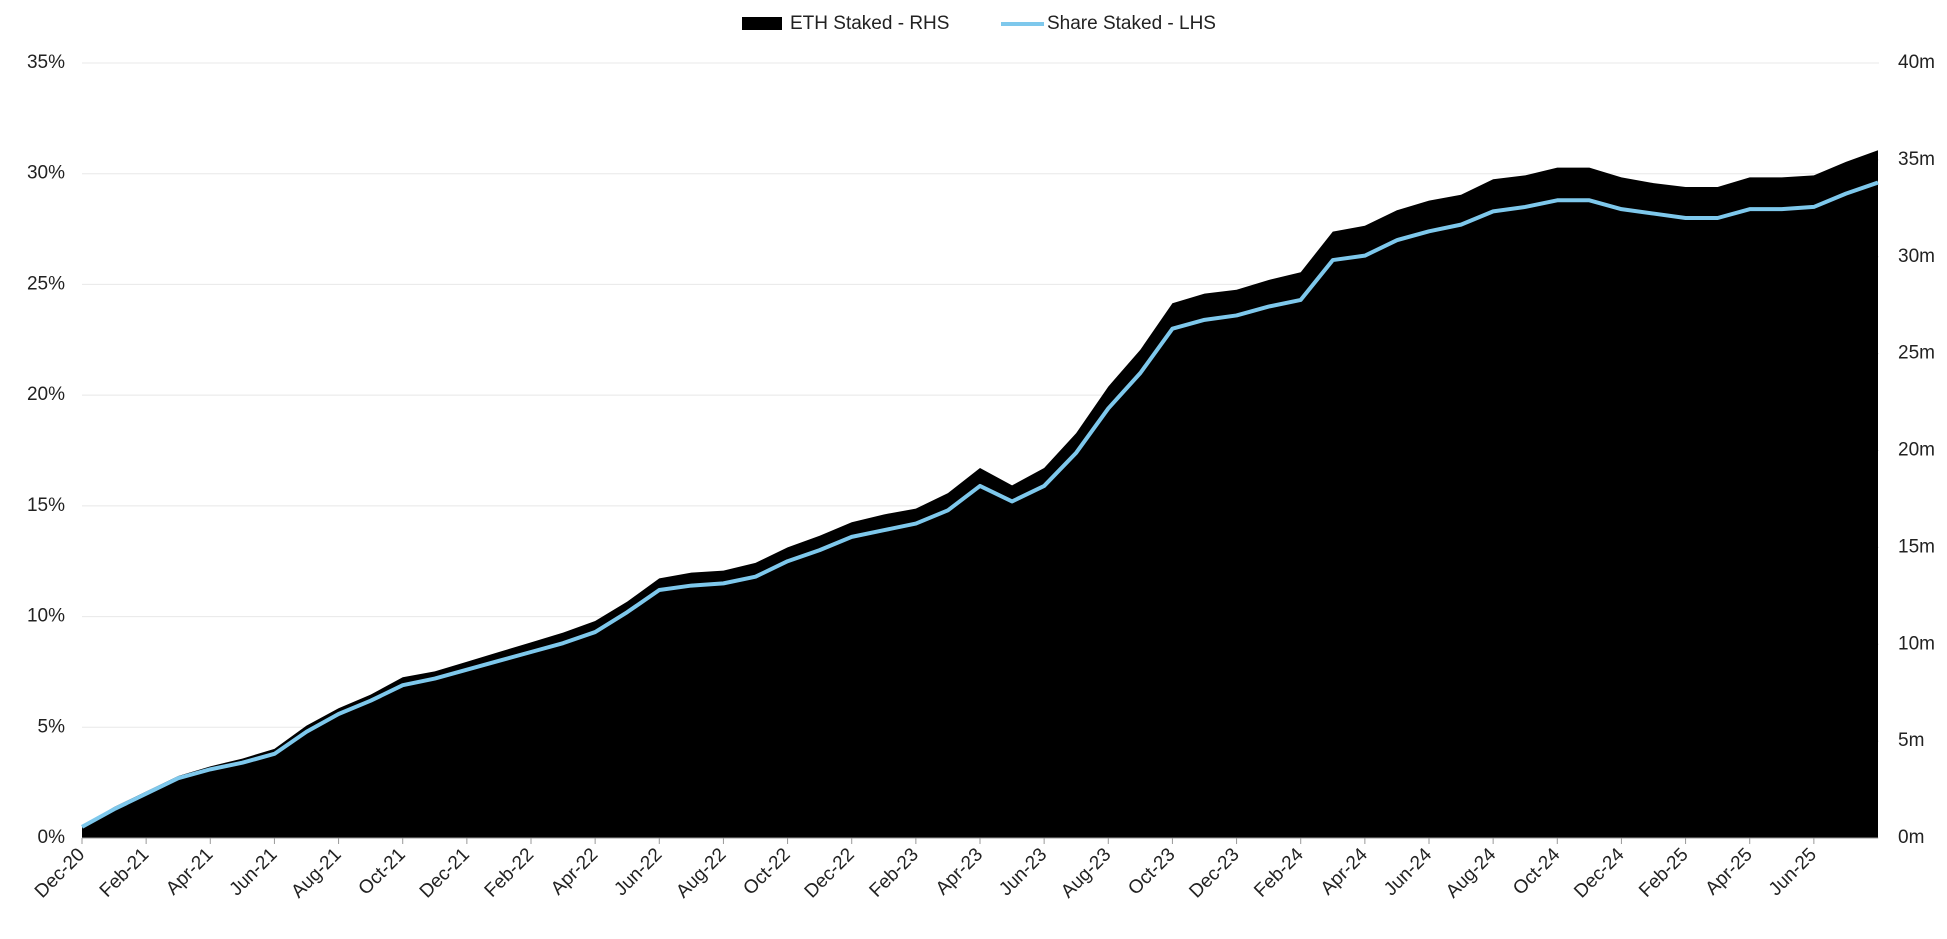 This screenshot has height=939, width=1947. What do you see at coordinates (1344, 871) in the screenshot?
I see `x-tick-label: Apr-24` at bounding box center [1344, 871].